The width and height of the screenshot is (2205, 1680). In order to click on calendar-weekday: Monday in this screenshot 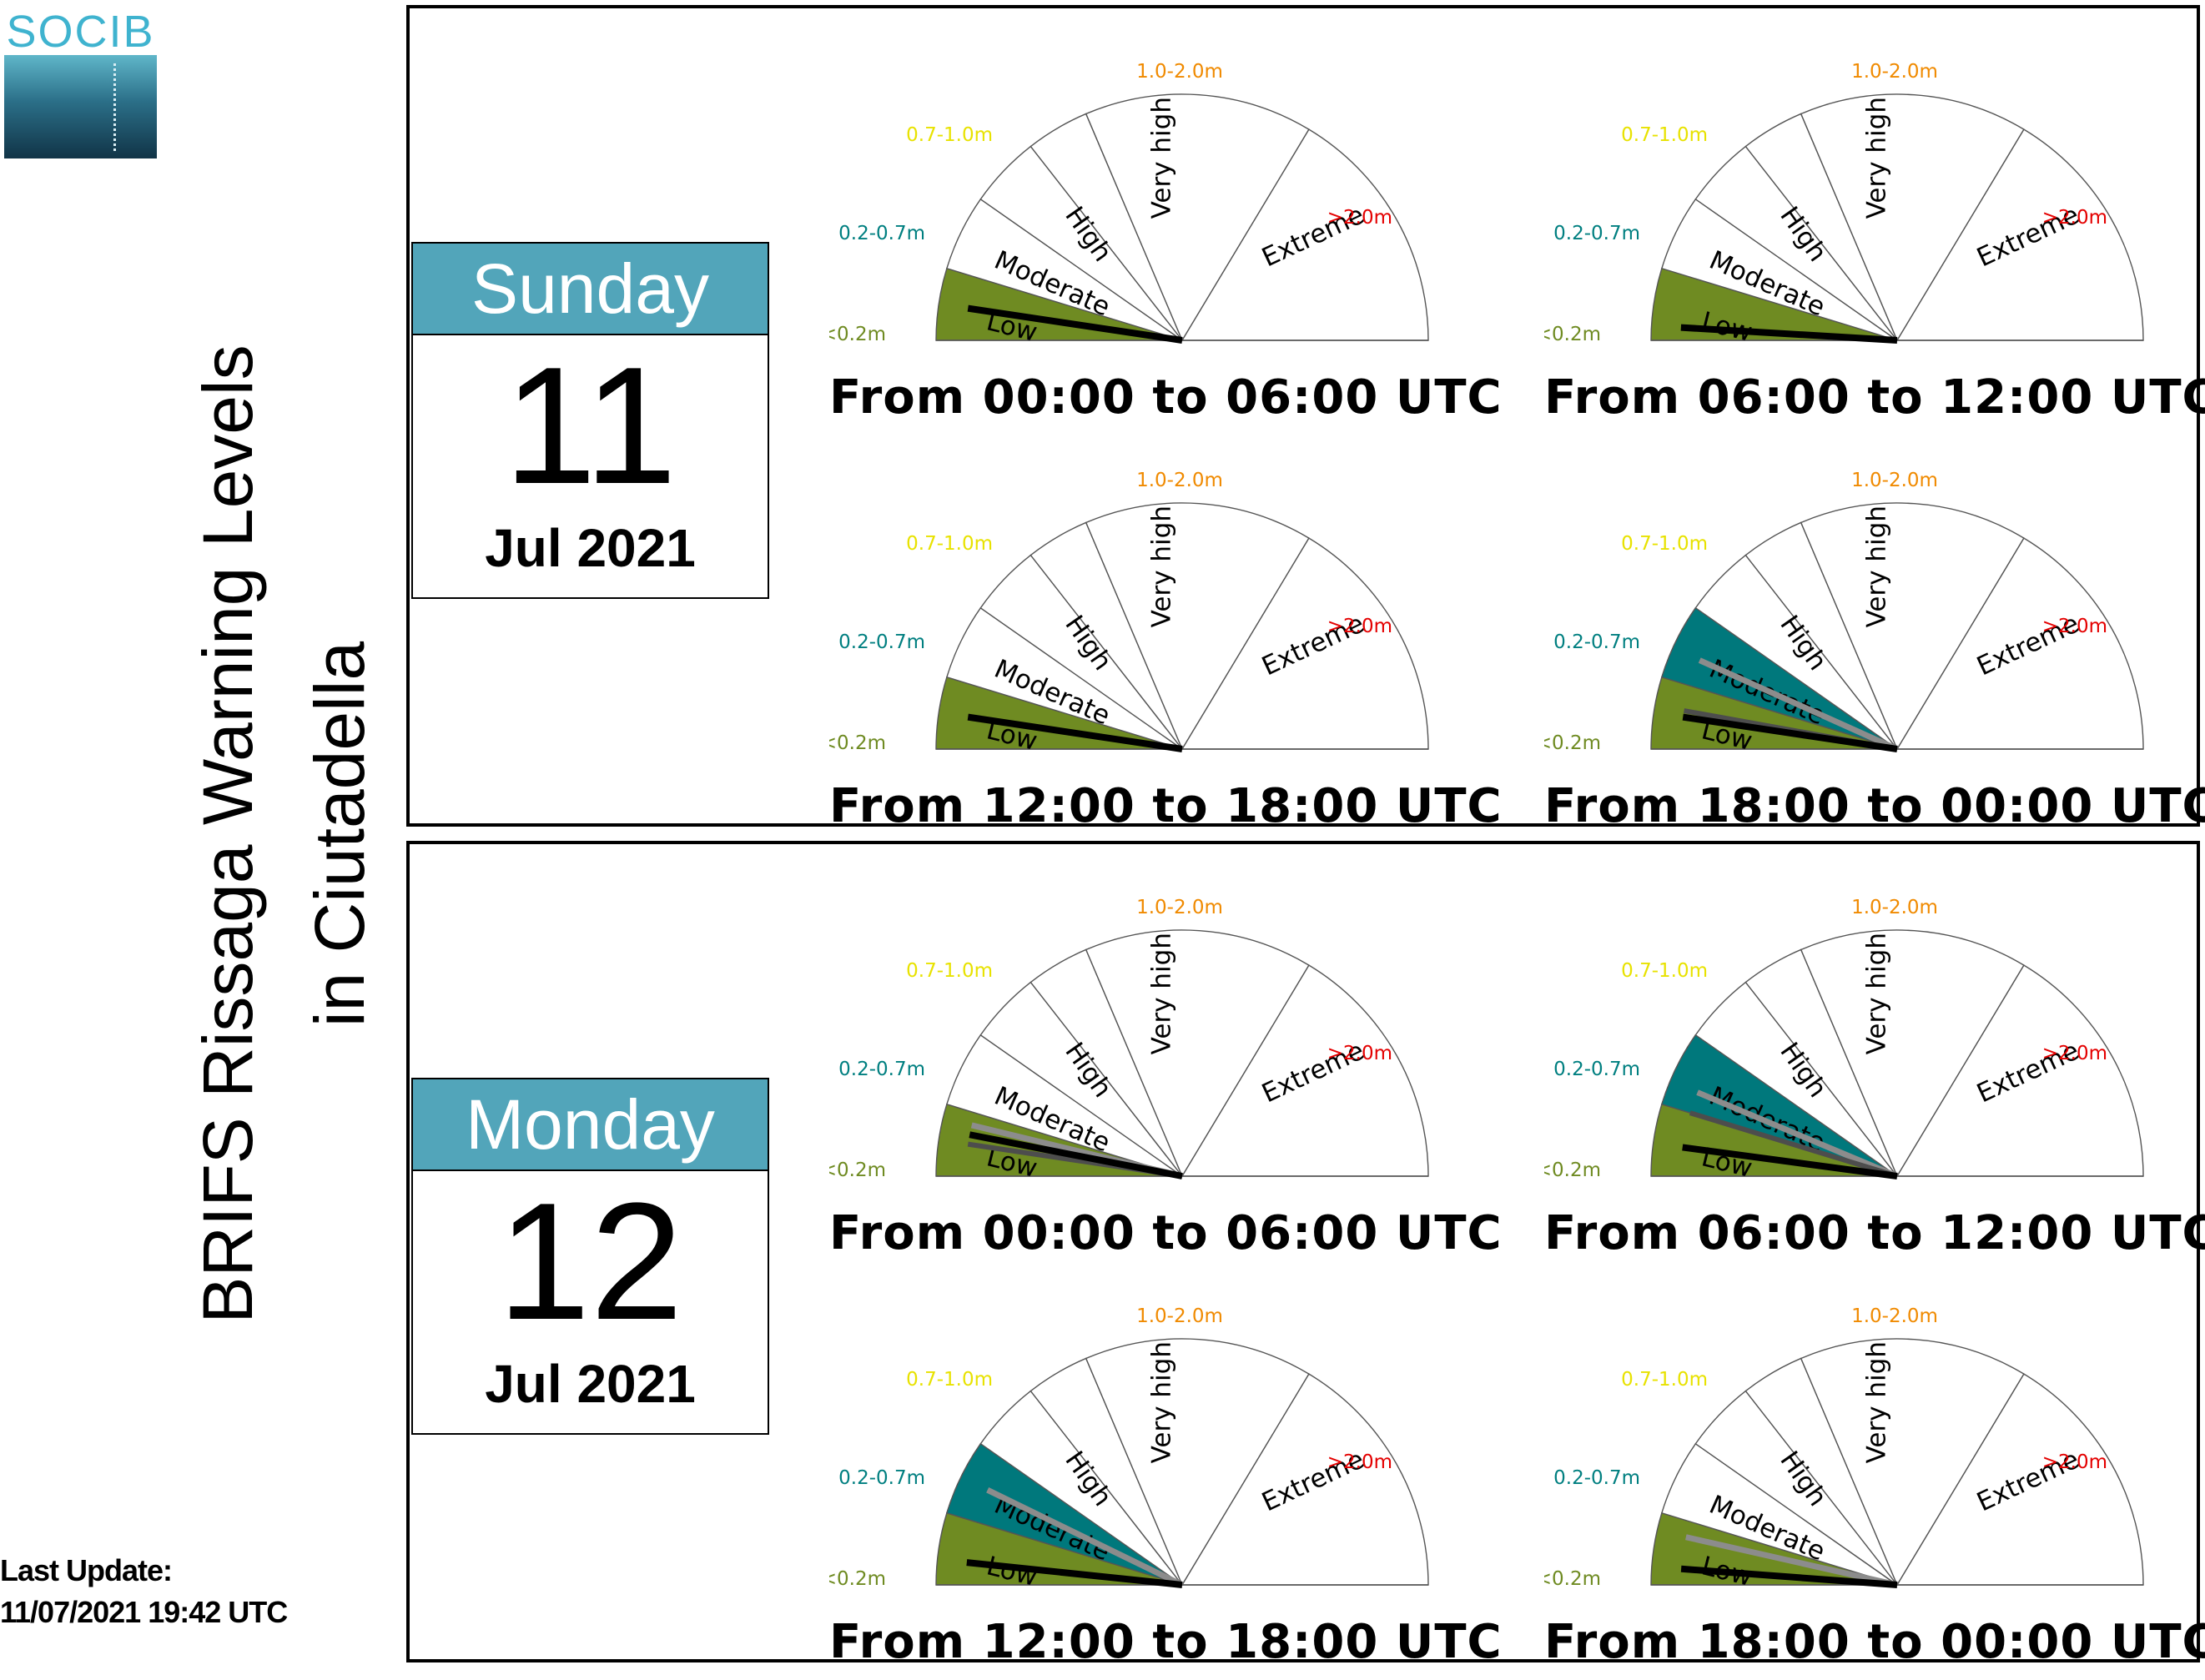, I will do `click(590, 1125)`.